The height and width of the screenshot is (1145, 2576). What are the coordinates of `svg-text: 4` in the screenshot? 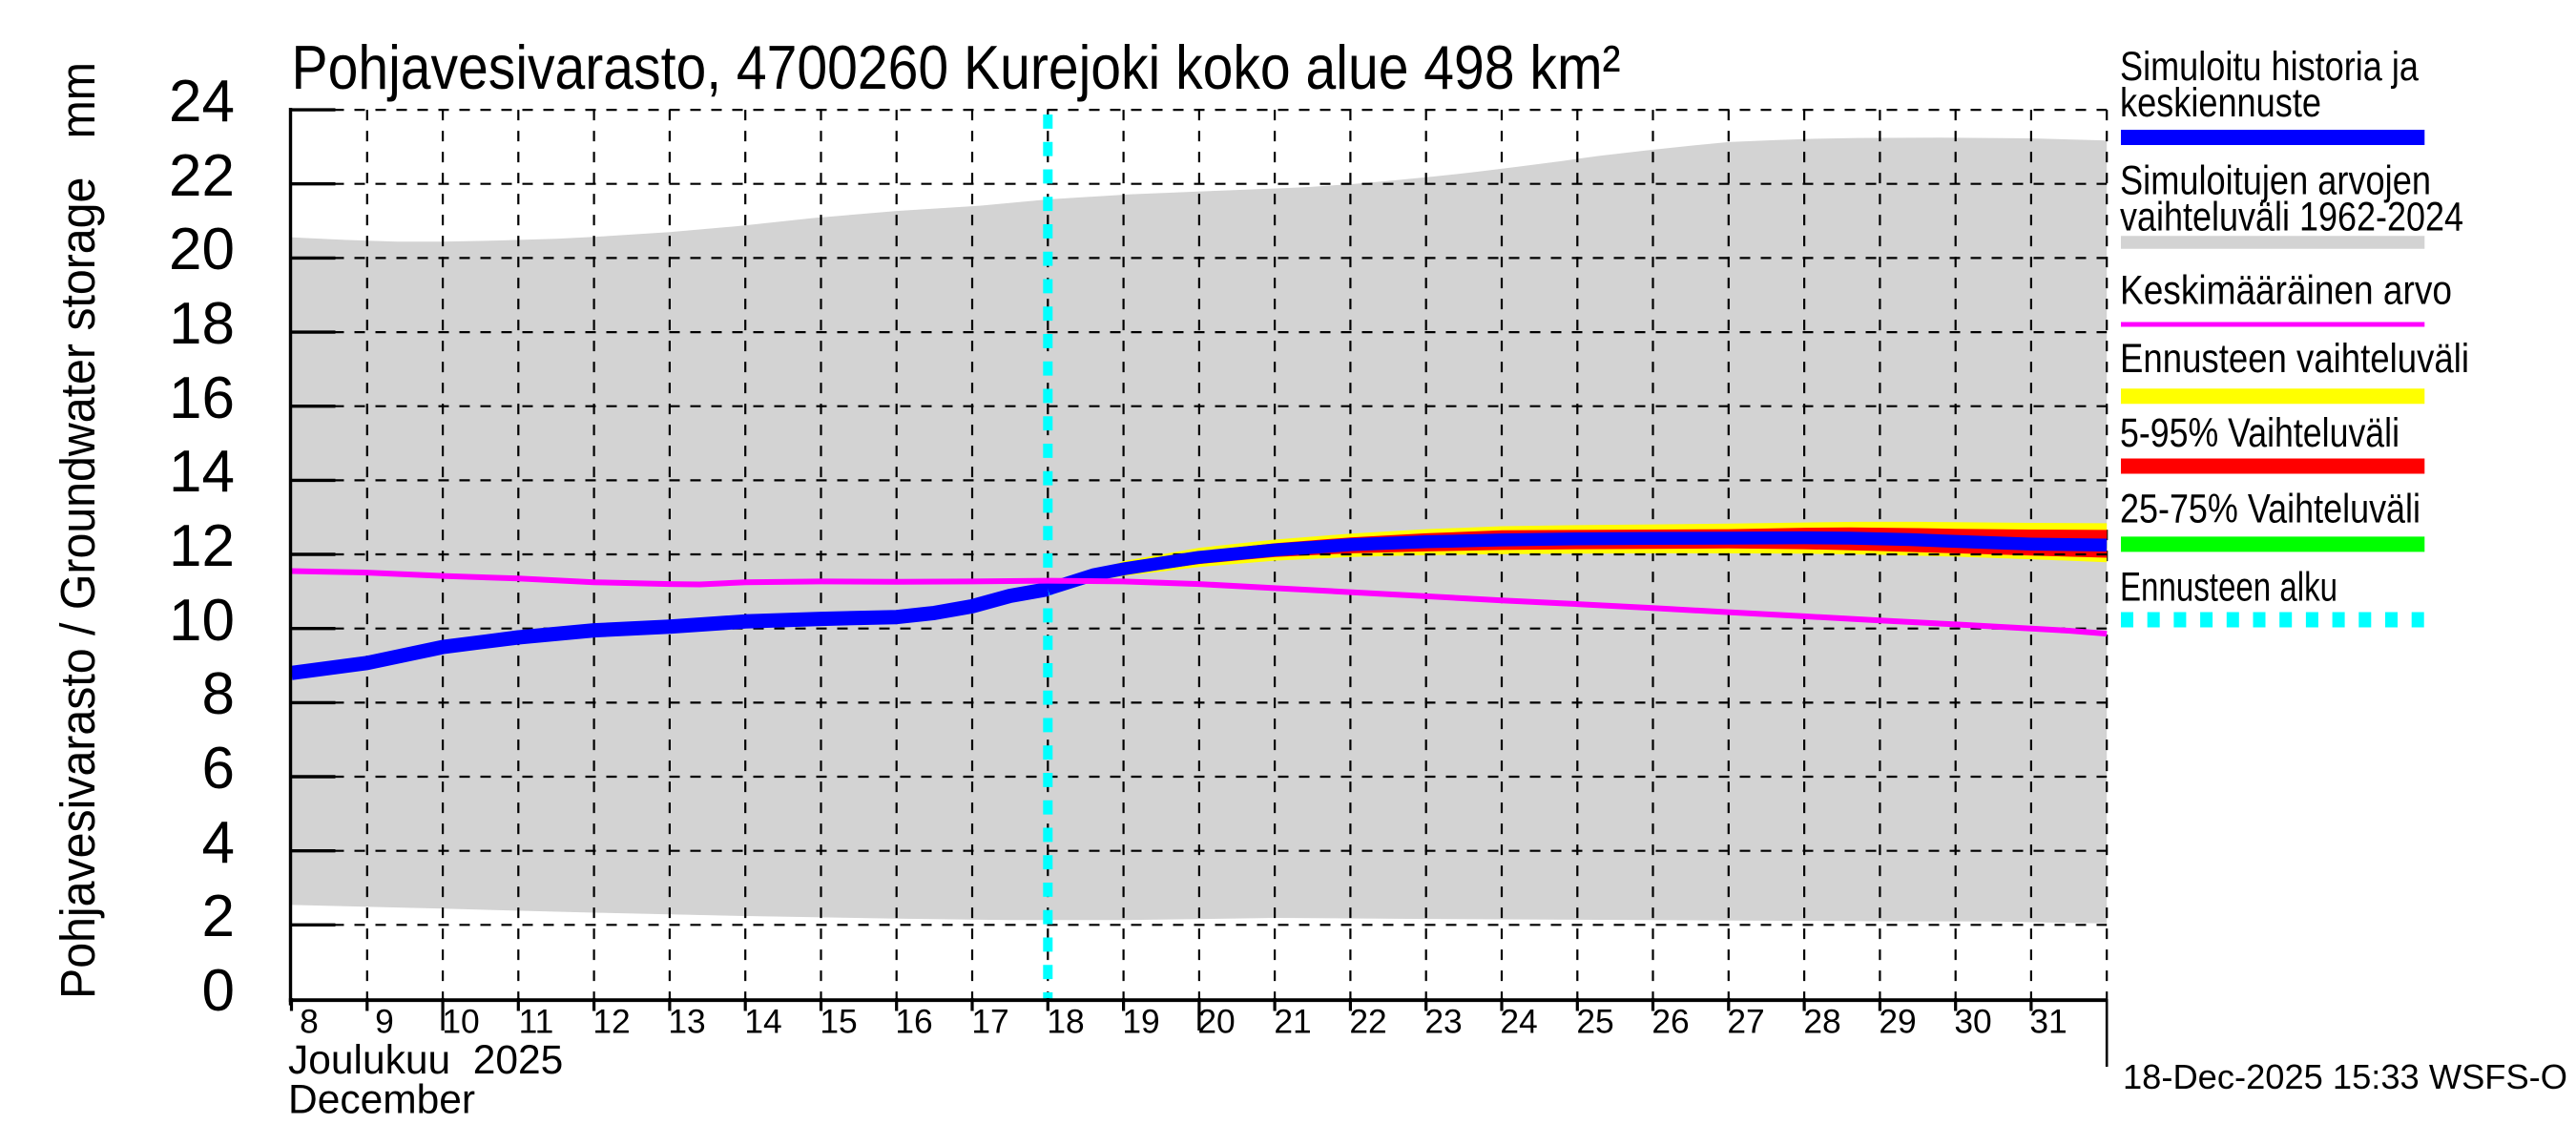 It's located at (218, 843).